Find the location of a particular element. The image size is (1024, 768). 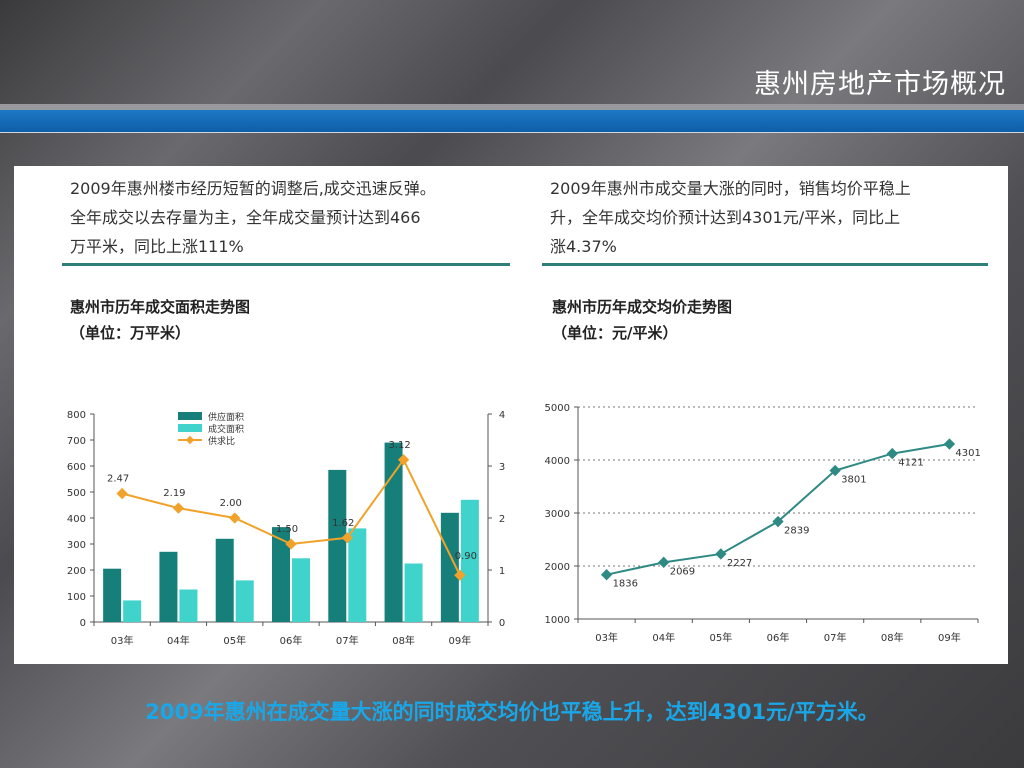

y-tick-label: 400 is located at coordinates (76, 519).